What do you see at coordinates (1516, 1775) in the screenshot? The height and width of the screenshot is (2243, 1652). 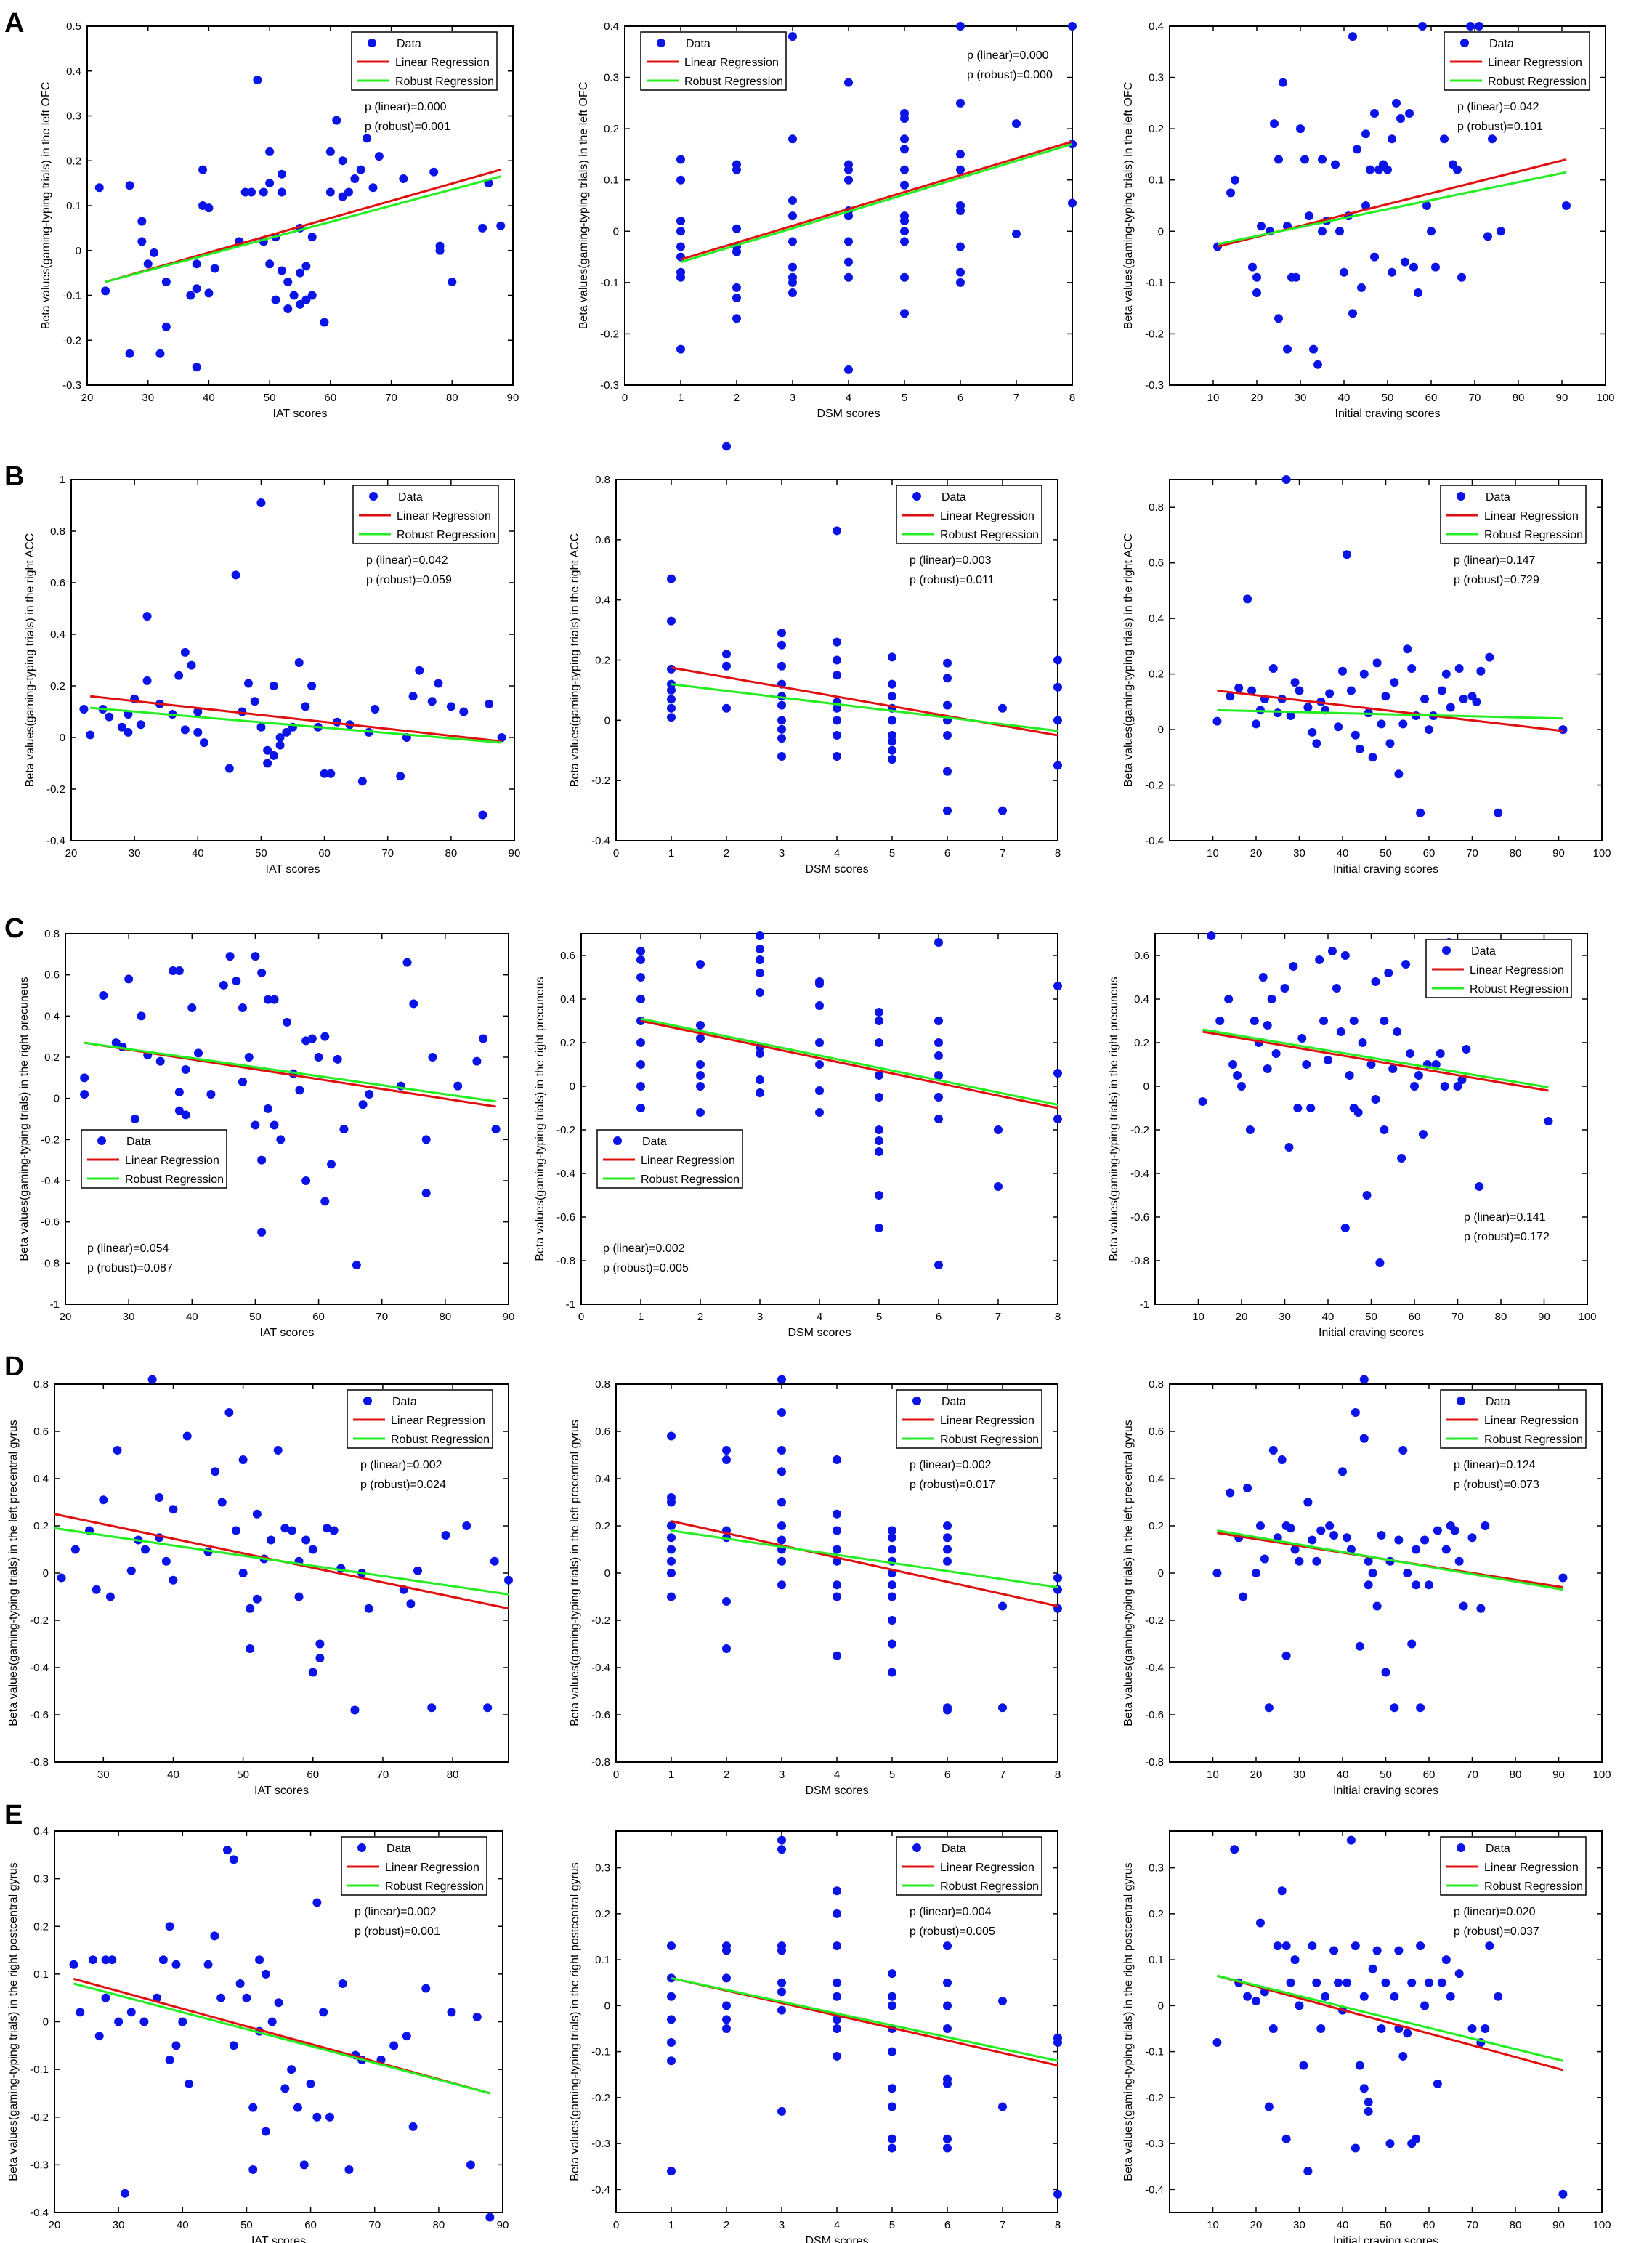 I see `chart-11-xtick-label-7: 80` at bounding box center [1516, 1775].